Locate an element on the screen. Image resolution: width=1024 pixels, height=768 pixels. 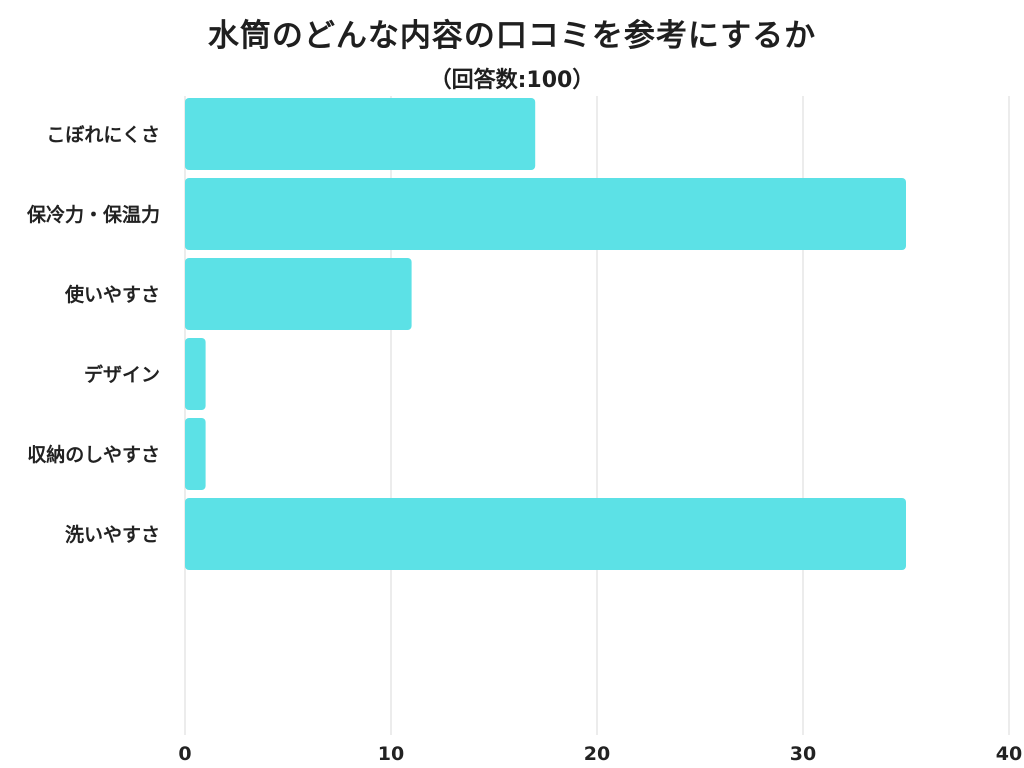
x-tick-label: 0 is located at coordinates (184, 754).